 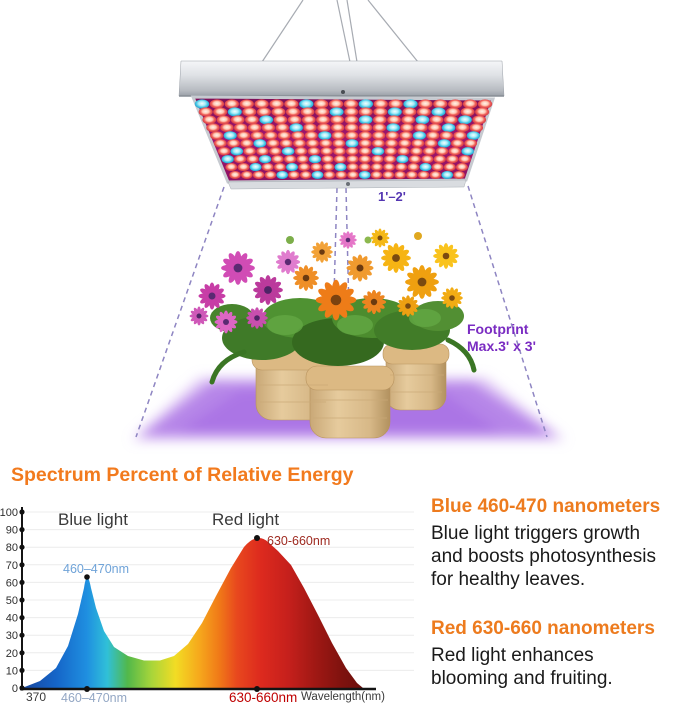 I want to click on svg-text: 90, so click(x=12, y=531).